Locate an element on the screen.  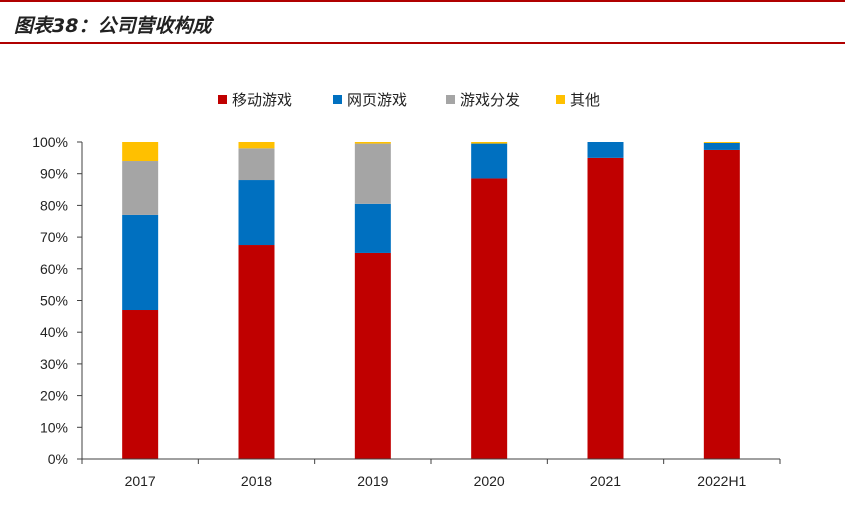
legend-label: 其他 is located at coordinates (585, 100).